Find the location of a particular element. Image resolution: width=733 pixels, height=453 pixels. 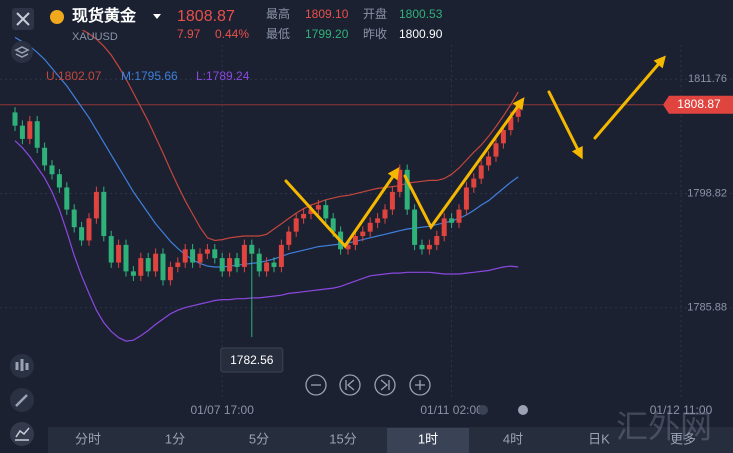

change: 7.97 is located at coordinates (189, 34).